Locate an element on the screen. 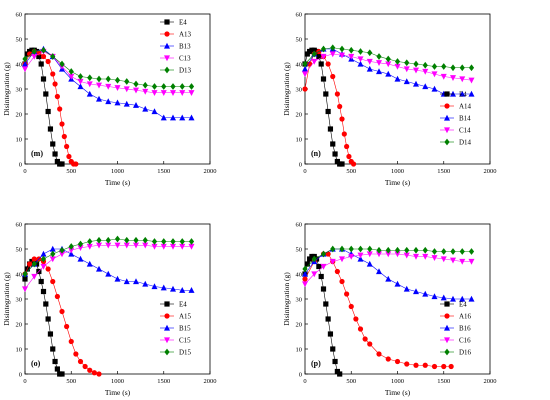 The height and width of the screenshot is (400, 550). series-D16 is located at coordinates (388, 259).